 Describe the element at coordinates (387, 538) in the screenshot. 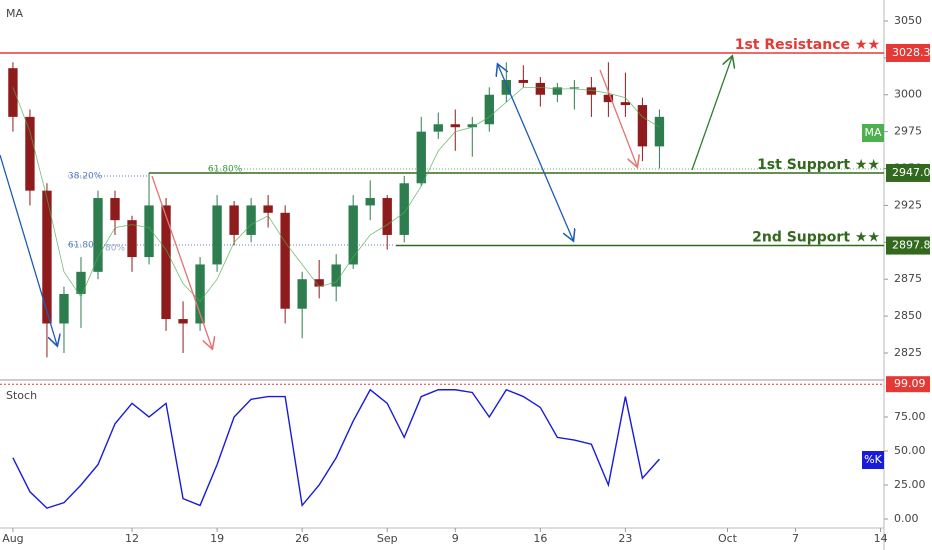

I see `x-tick-label: Sep` at that location.